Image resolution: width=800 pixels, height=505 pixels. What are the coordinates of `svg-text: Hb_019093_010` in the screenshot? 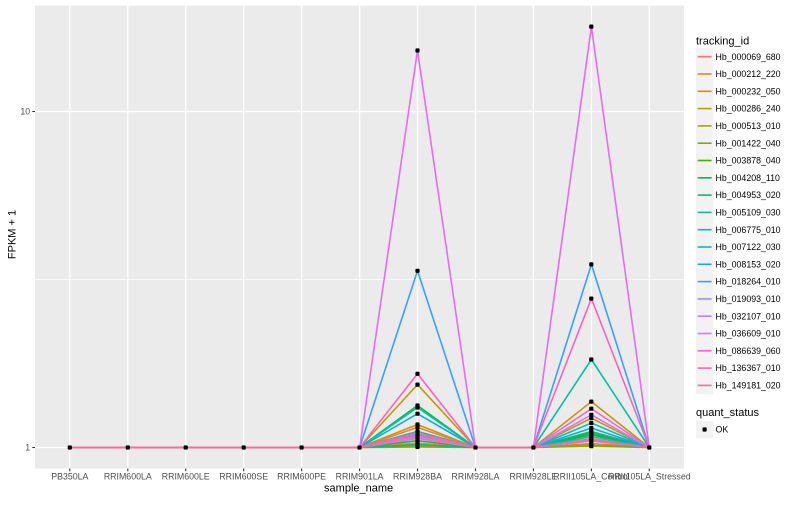 It's located at (748, 299).